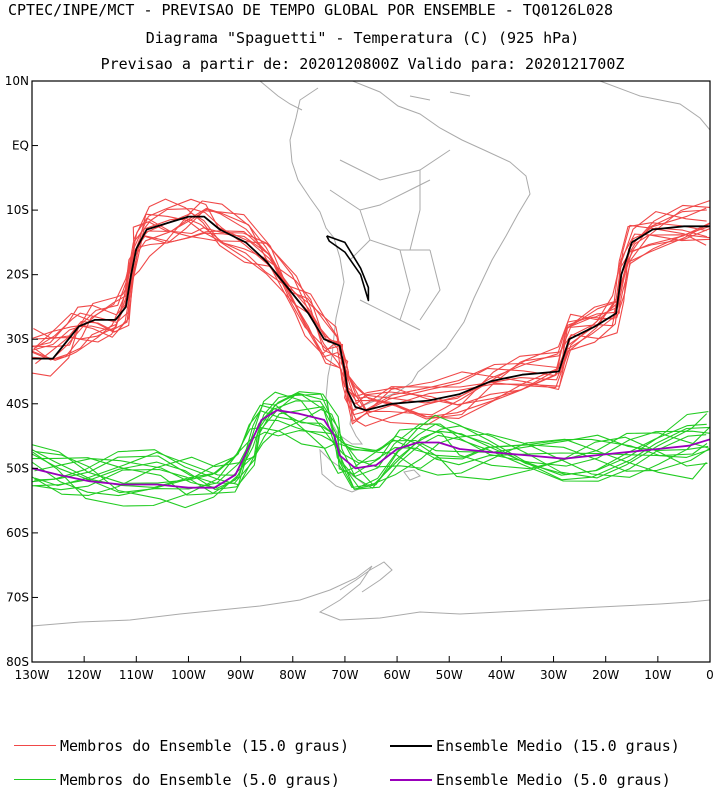 Image resolution: width=725 pixels, height=792 pixels. Describe the element at coordinates (17, 597) in the screenshot. I see `y-tick-label: 70S` at that location.